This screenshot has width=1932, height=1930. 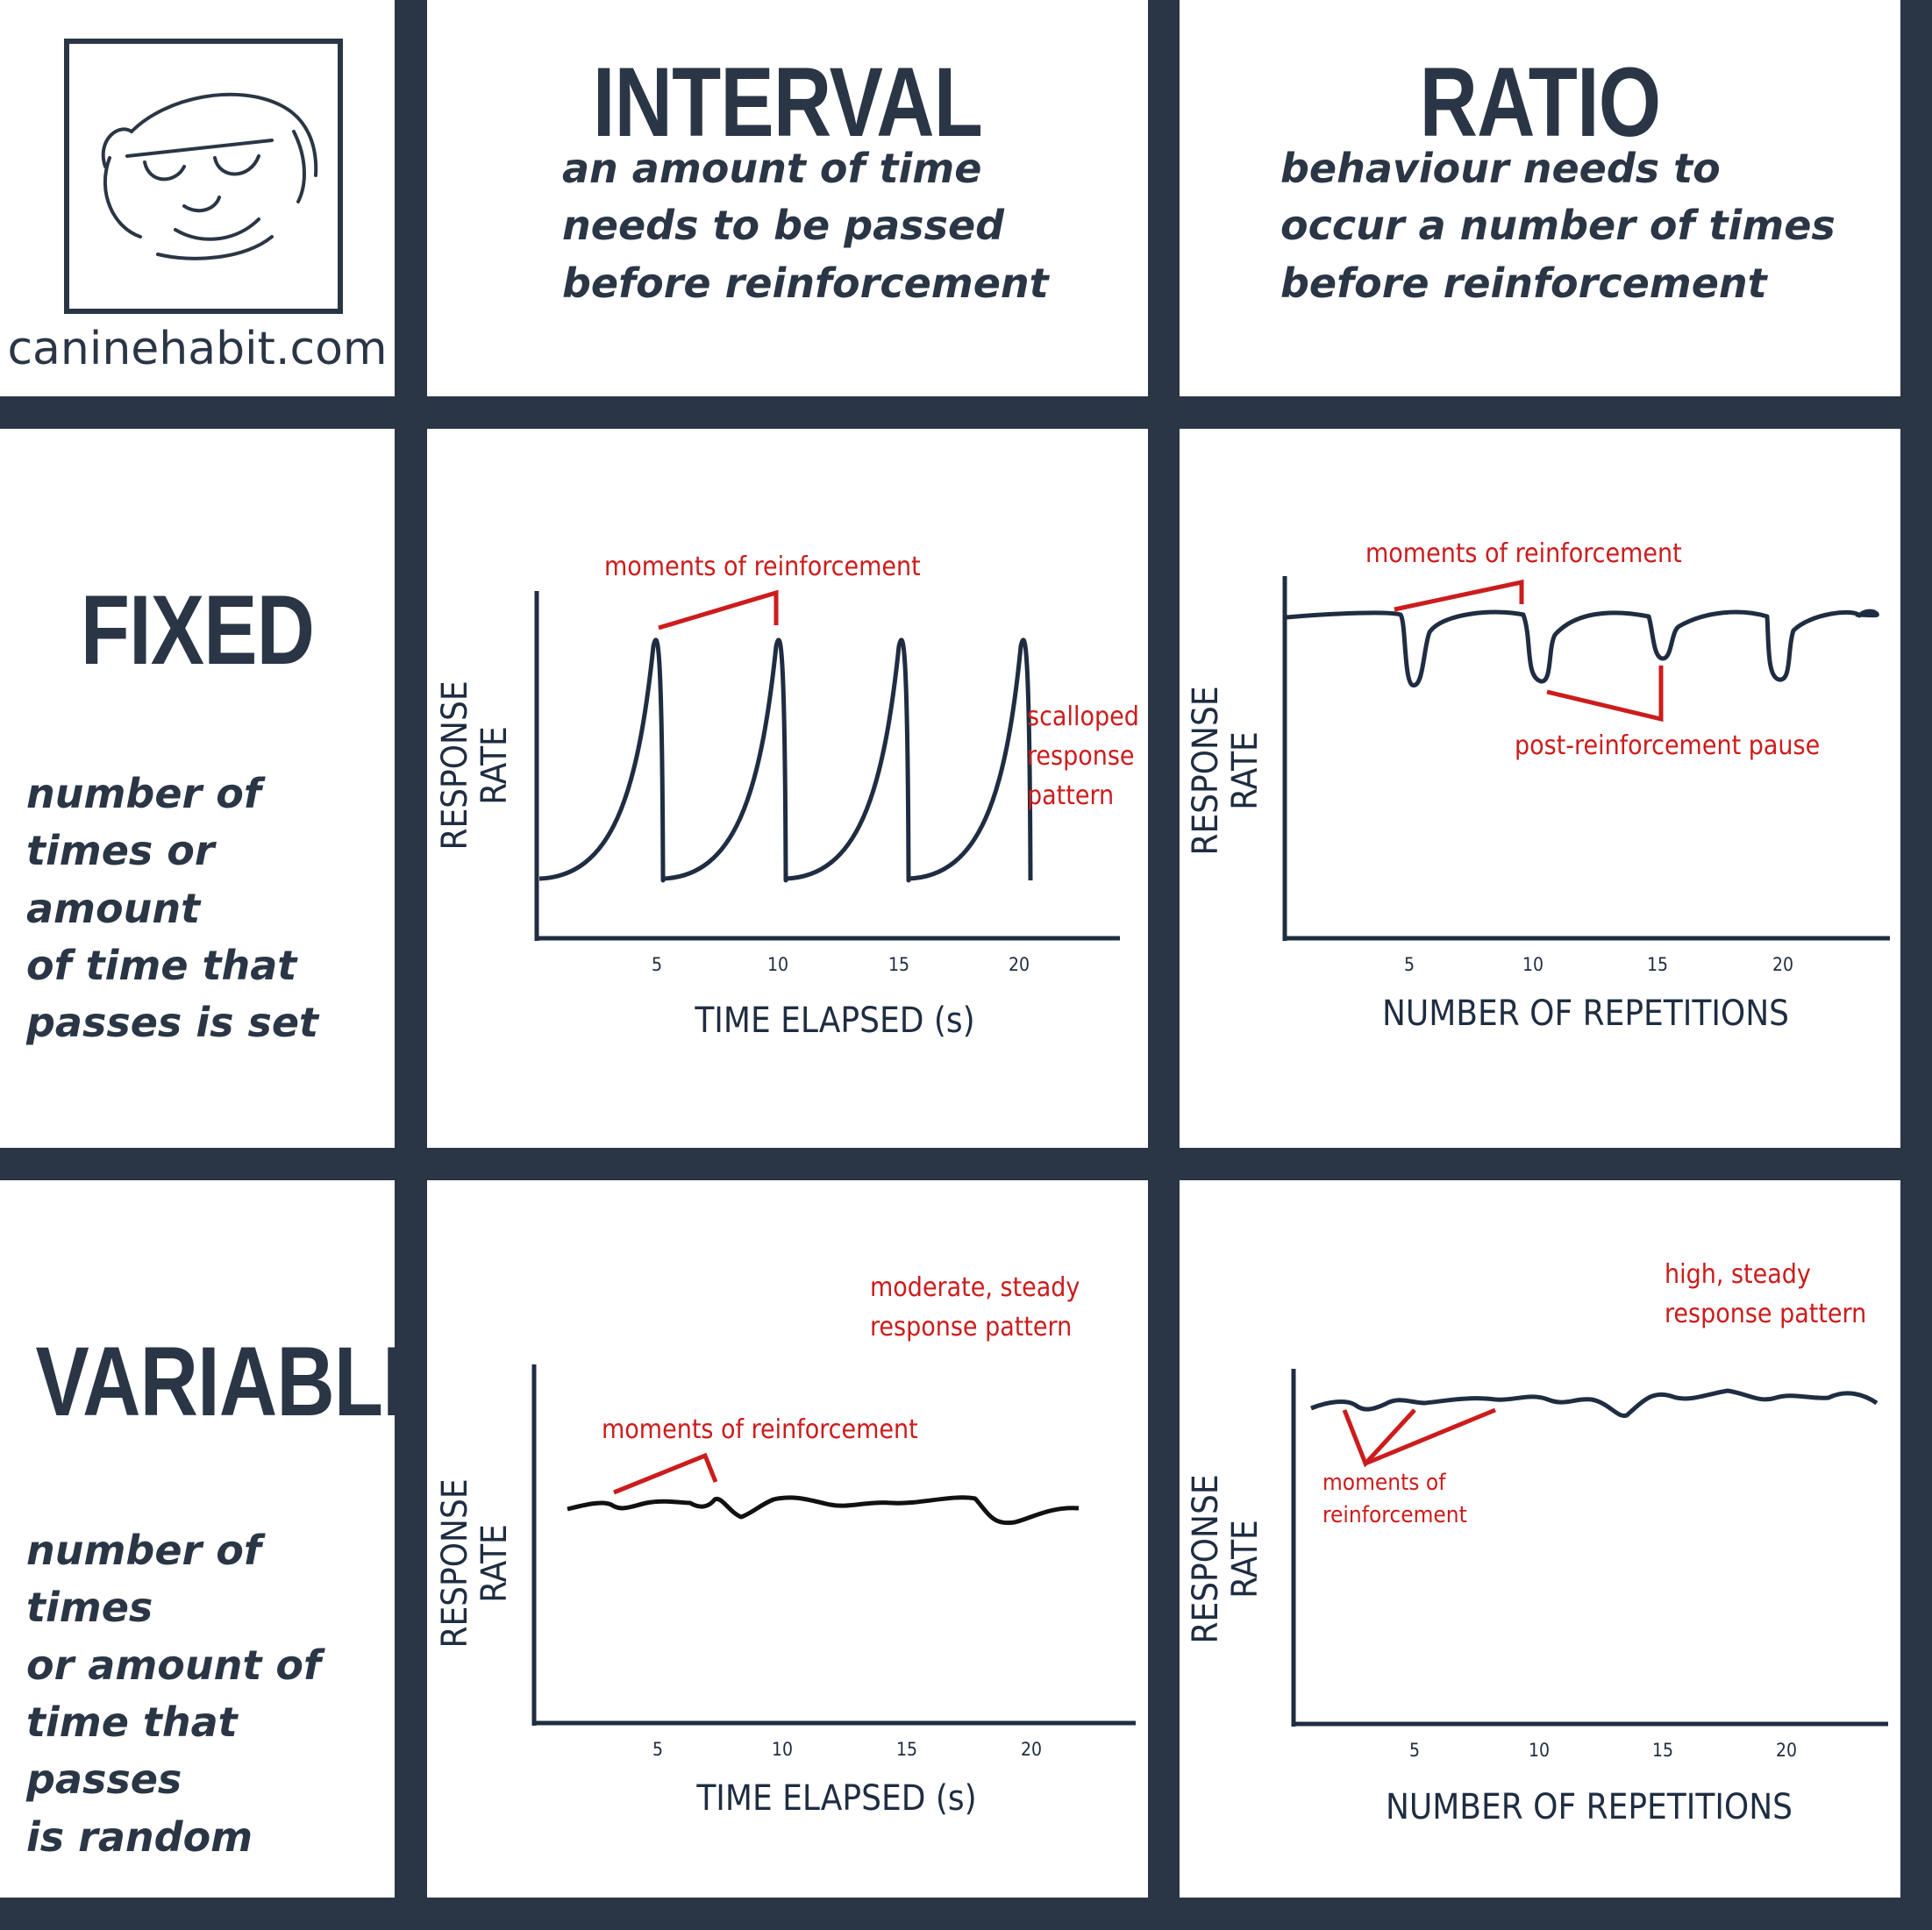 I want to click on logo-cell: caninehabit.com, so click(x=198, y=198).